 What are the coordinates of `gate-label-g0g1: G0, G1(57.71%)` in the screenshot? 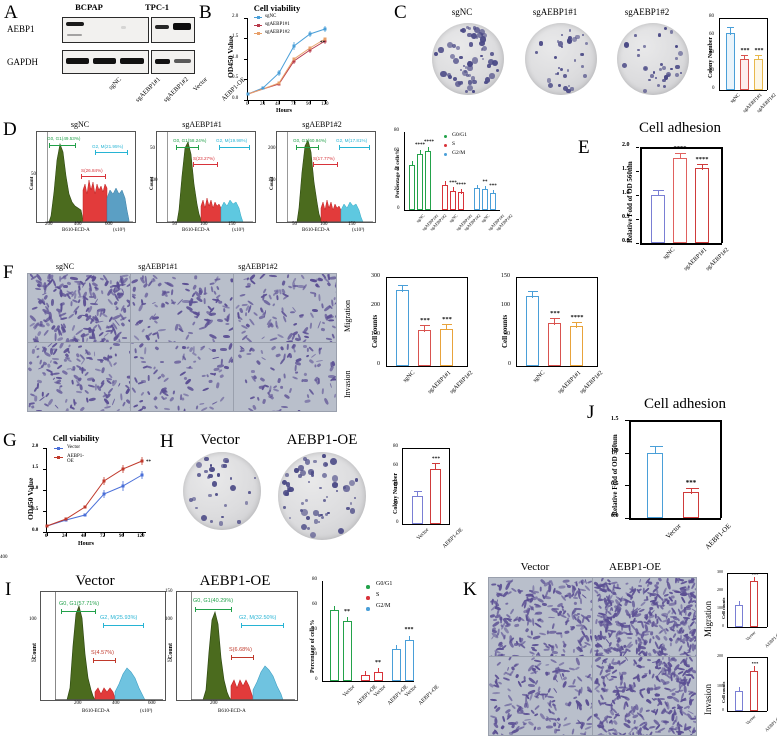 It's located at (79, 604).